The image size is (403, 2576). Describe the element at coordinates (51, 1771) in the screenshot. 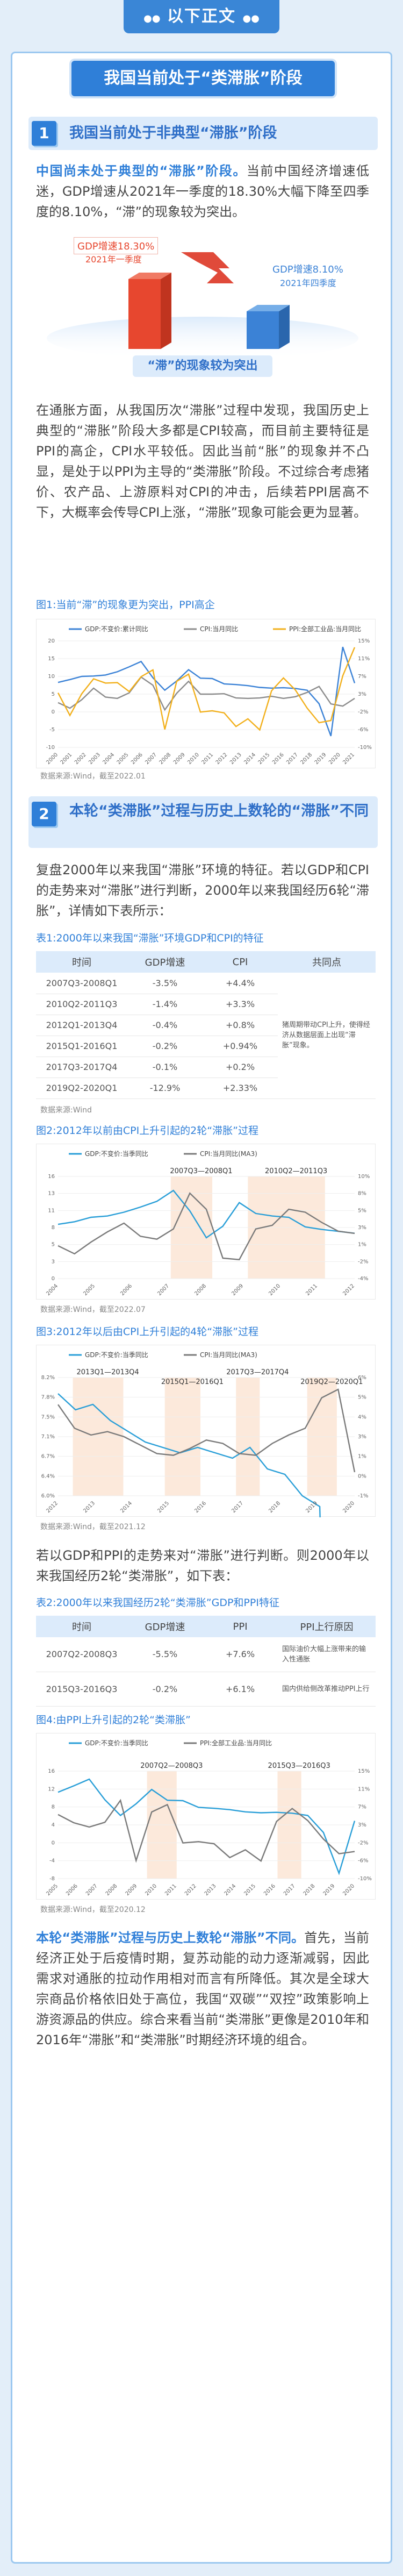

I see `y-tick-left: 16` at that location.